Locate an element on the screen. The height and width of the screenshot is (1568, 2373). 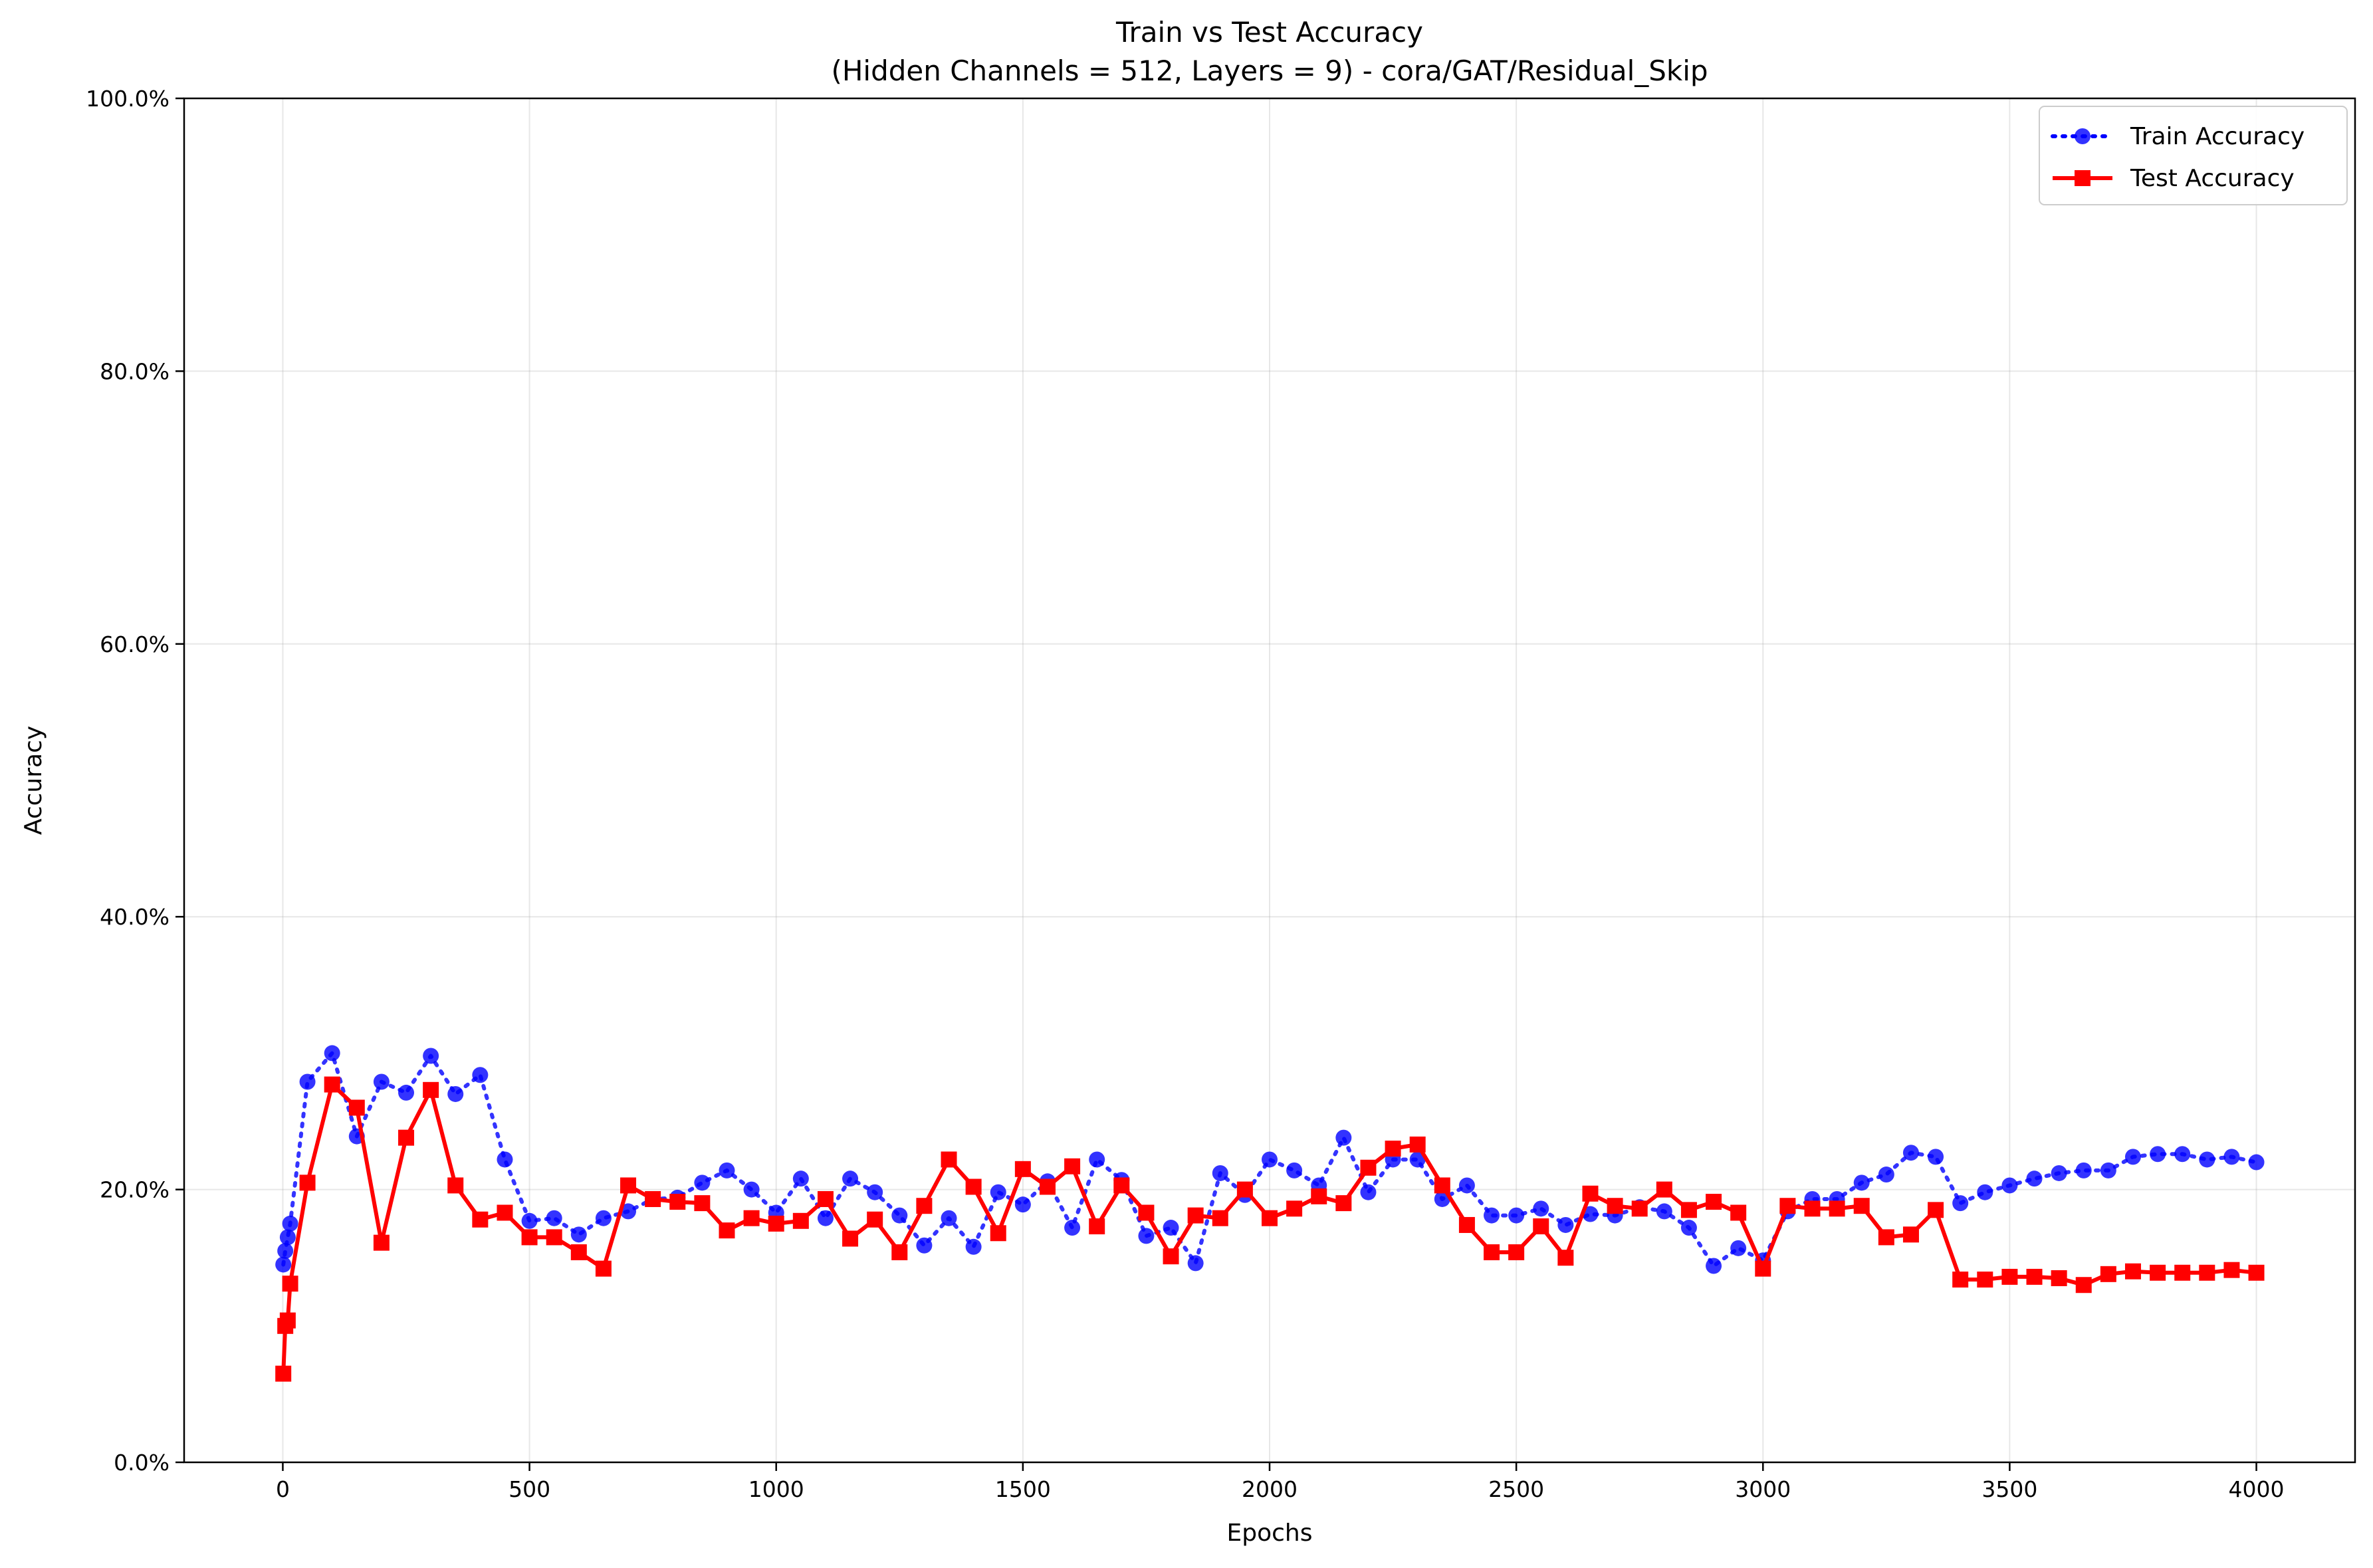
x-tick-label: 500 is located at coordinates (529, 1489).